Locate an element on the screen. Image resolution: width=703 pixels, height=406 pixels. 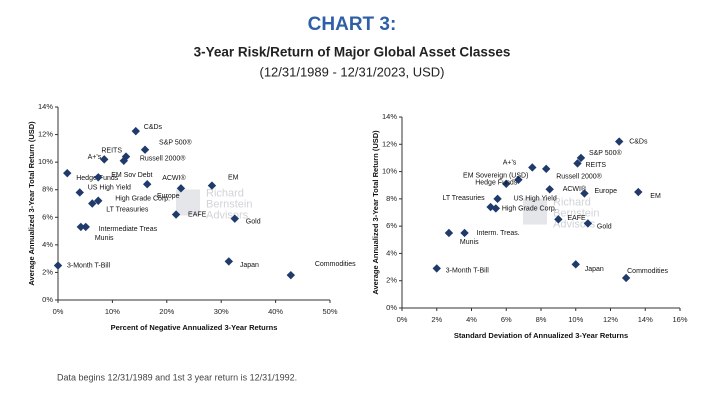
point-label: EAFE is located at coordinates (197, 214).